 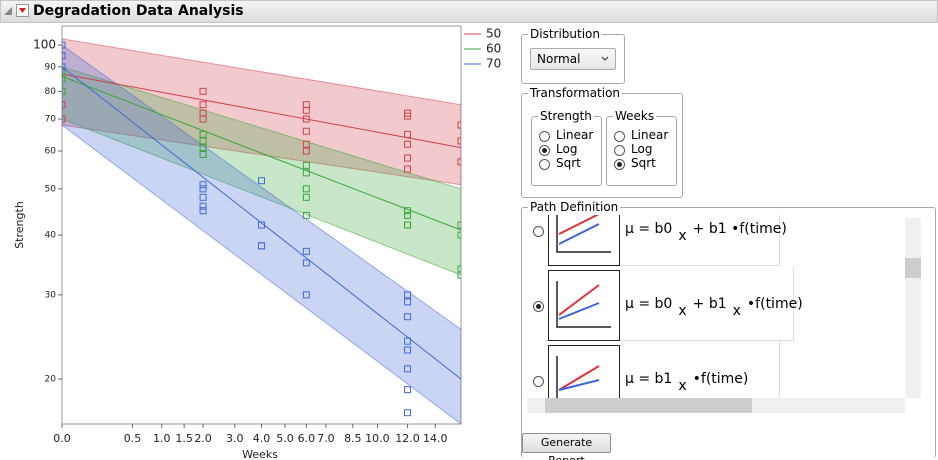 What do you see at coordinates (307, 438) in the screenshot?
I see `x-tick-label: 6.0` at bounding box center [307, 438].